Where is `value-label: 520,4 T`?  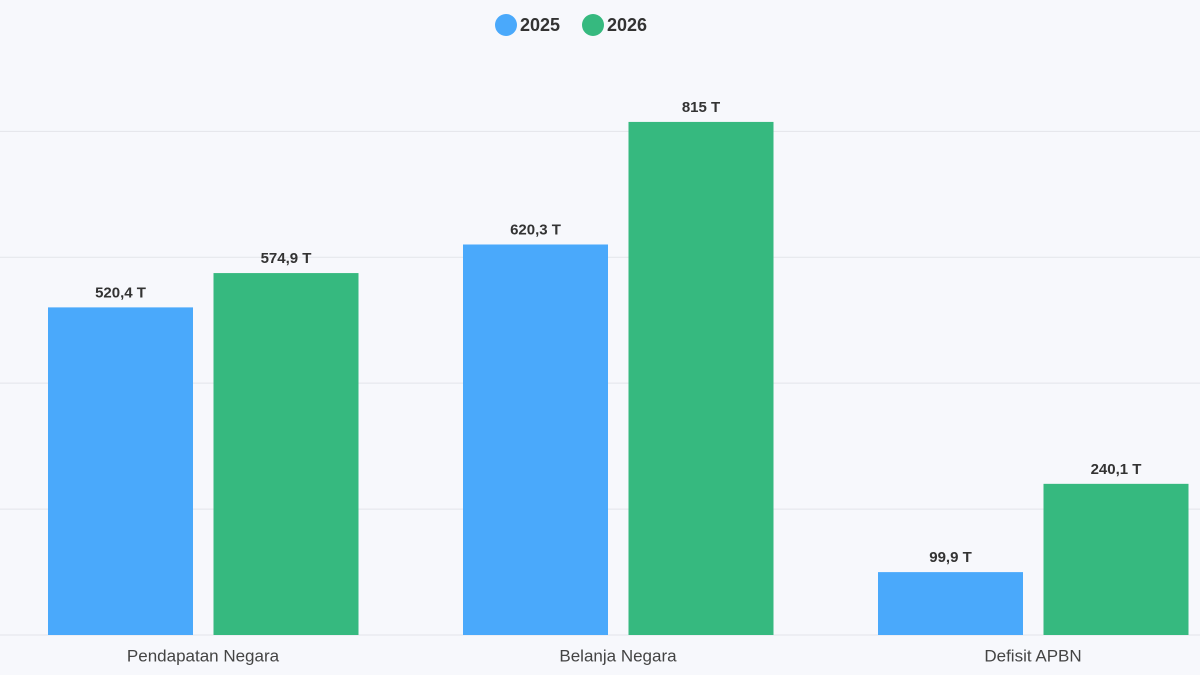
value-label: 520,4 T is located at coordinates (120, 292).